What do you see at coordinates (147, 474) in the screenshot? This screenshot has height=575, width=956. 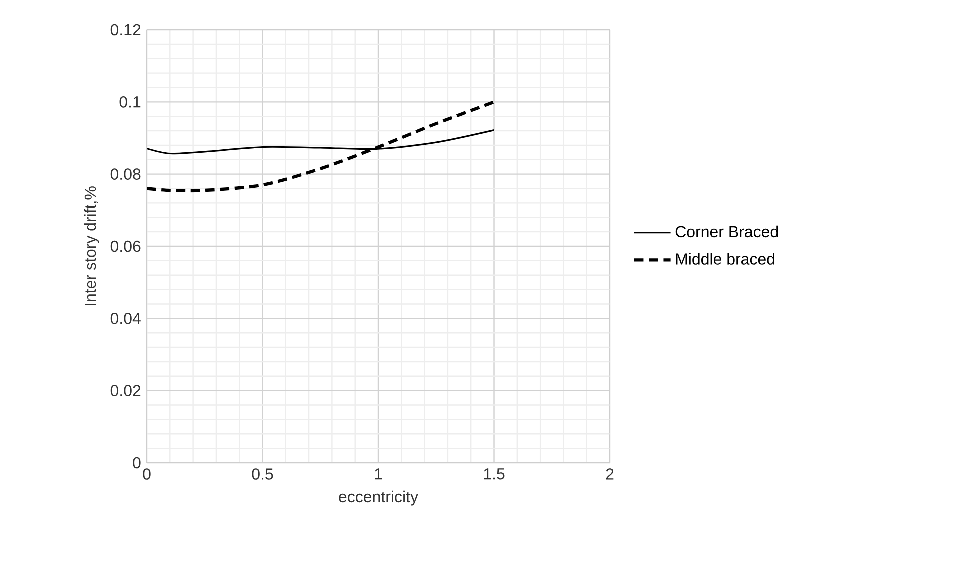 I see `x-tick-label: 0` at bounding box center [147, 474].